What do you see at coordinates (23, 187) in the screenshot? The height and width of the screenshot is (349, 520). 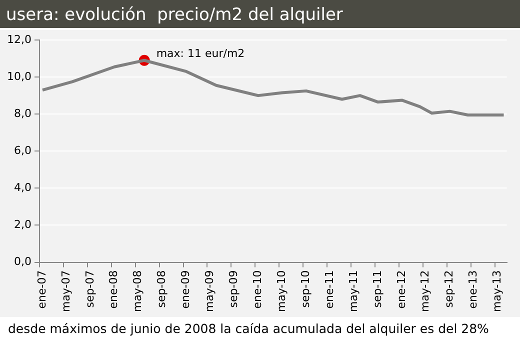 I see `y-tick-label: 4,0` at bounding box center [23, 187].